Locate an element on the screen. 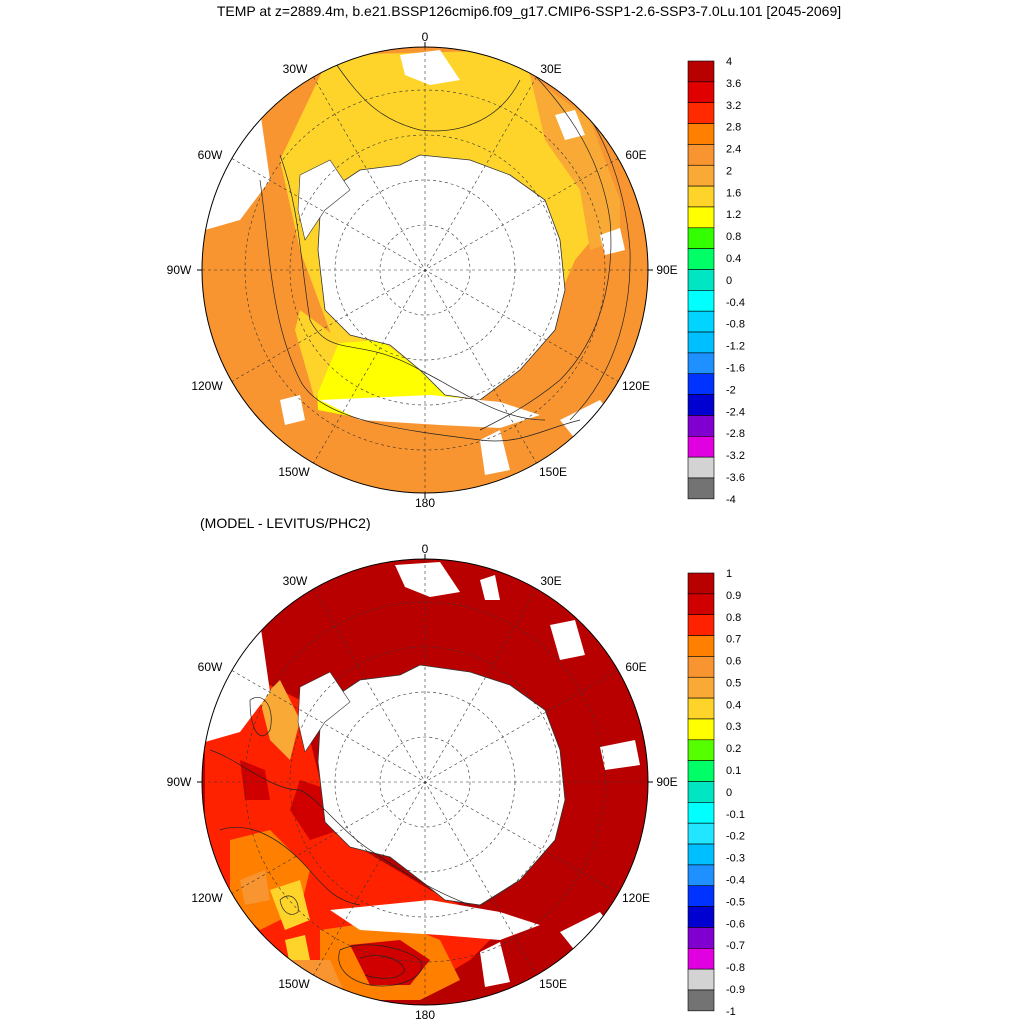  figure-subtitle: (MODEL - LEVITUS/PHC2) is located at coordinates (285, 523).